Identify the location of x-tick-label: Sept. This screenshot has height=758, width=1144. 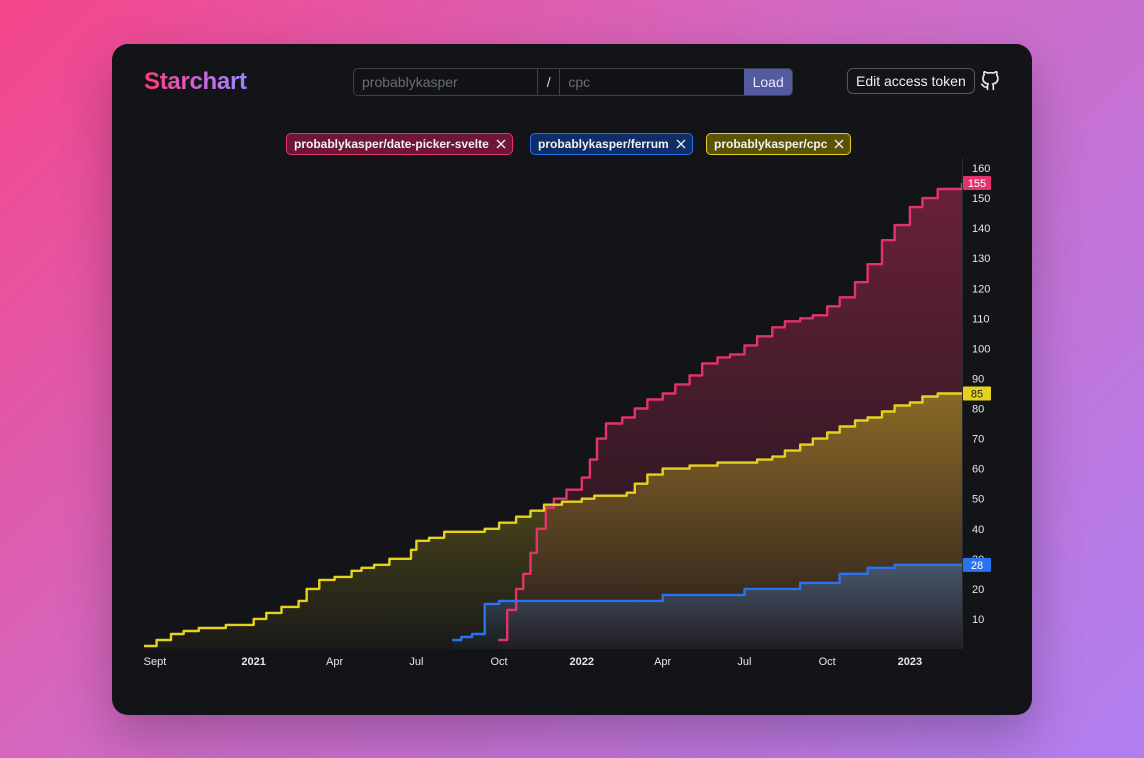
(155, 662).